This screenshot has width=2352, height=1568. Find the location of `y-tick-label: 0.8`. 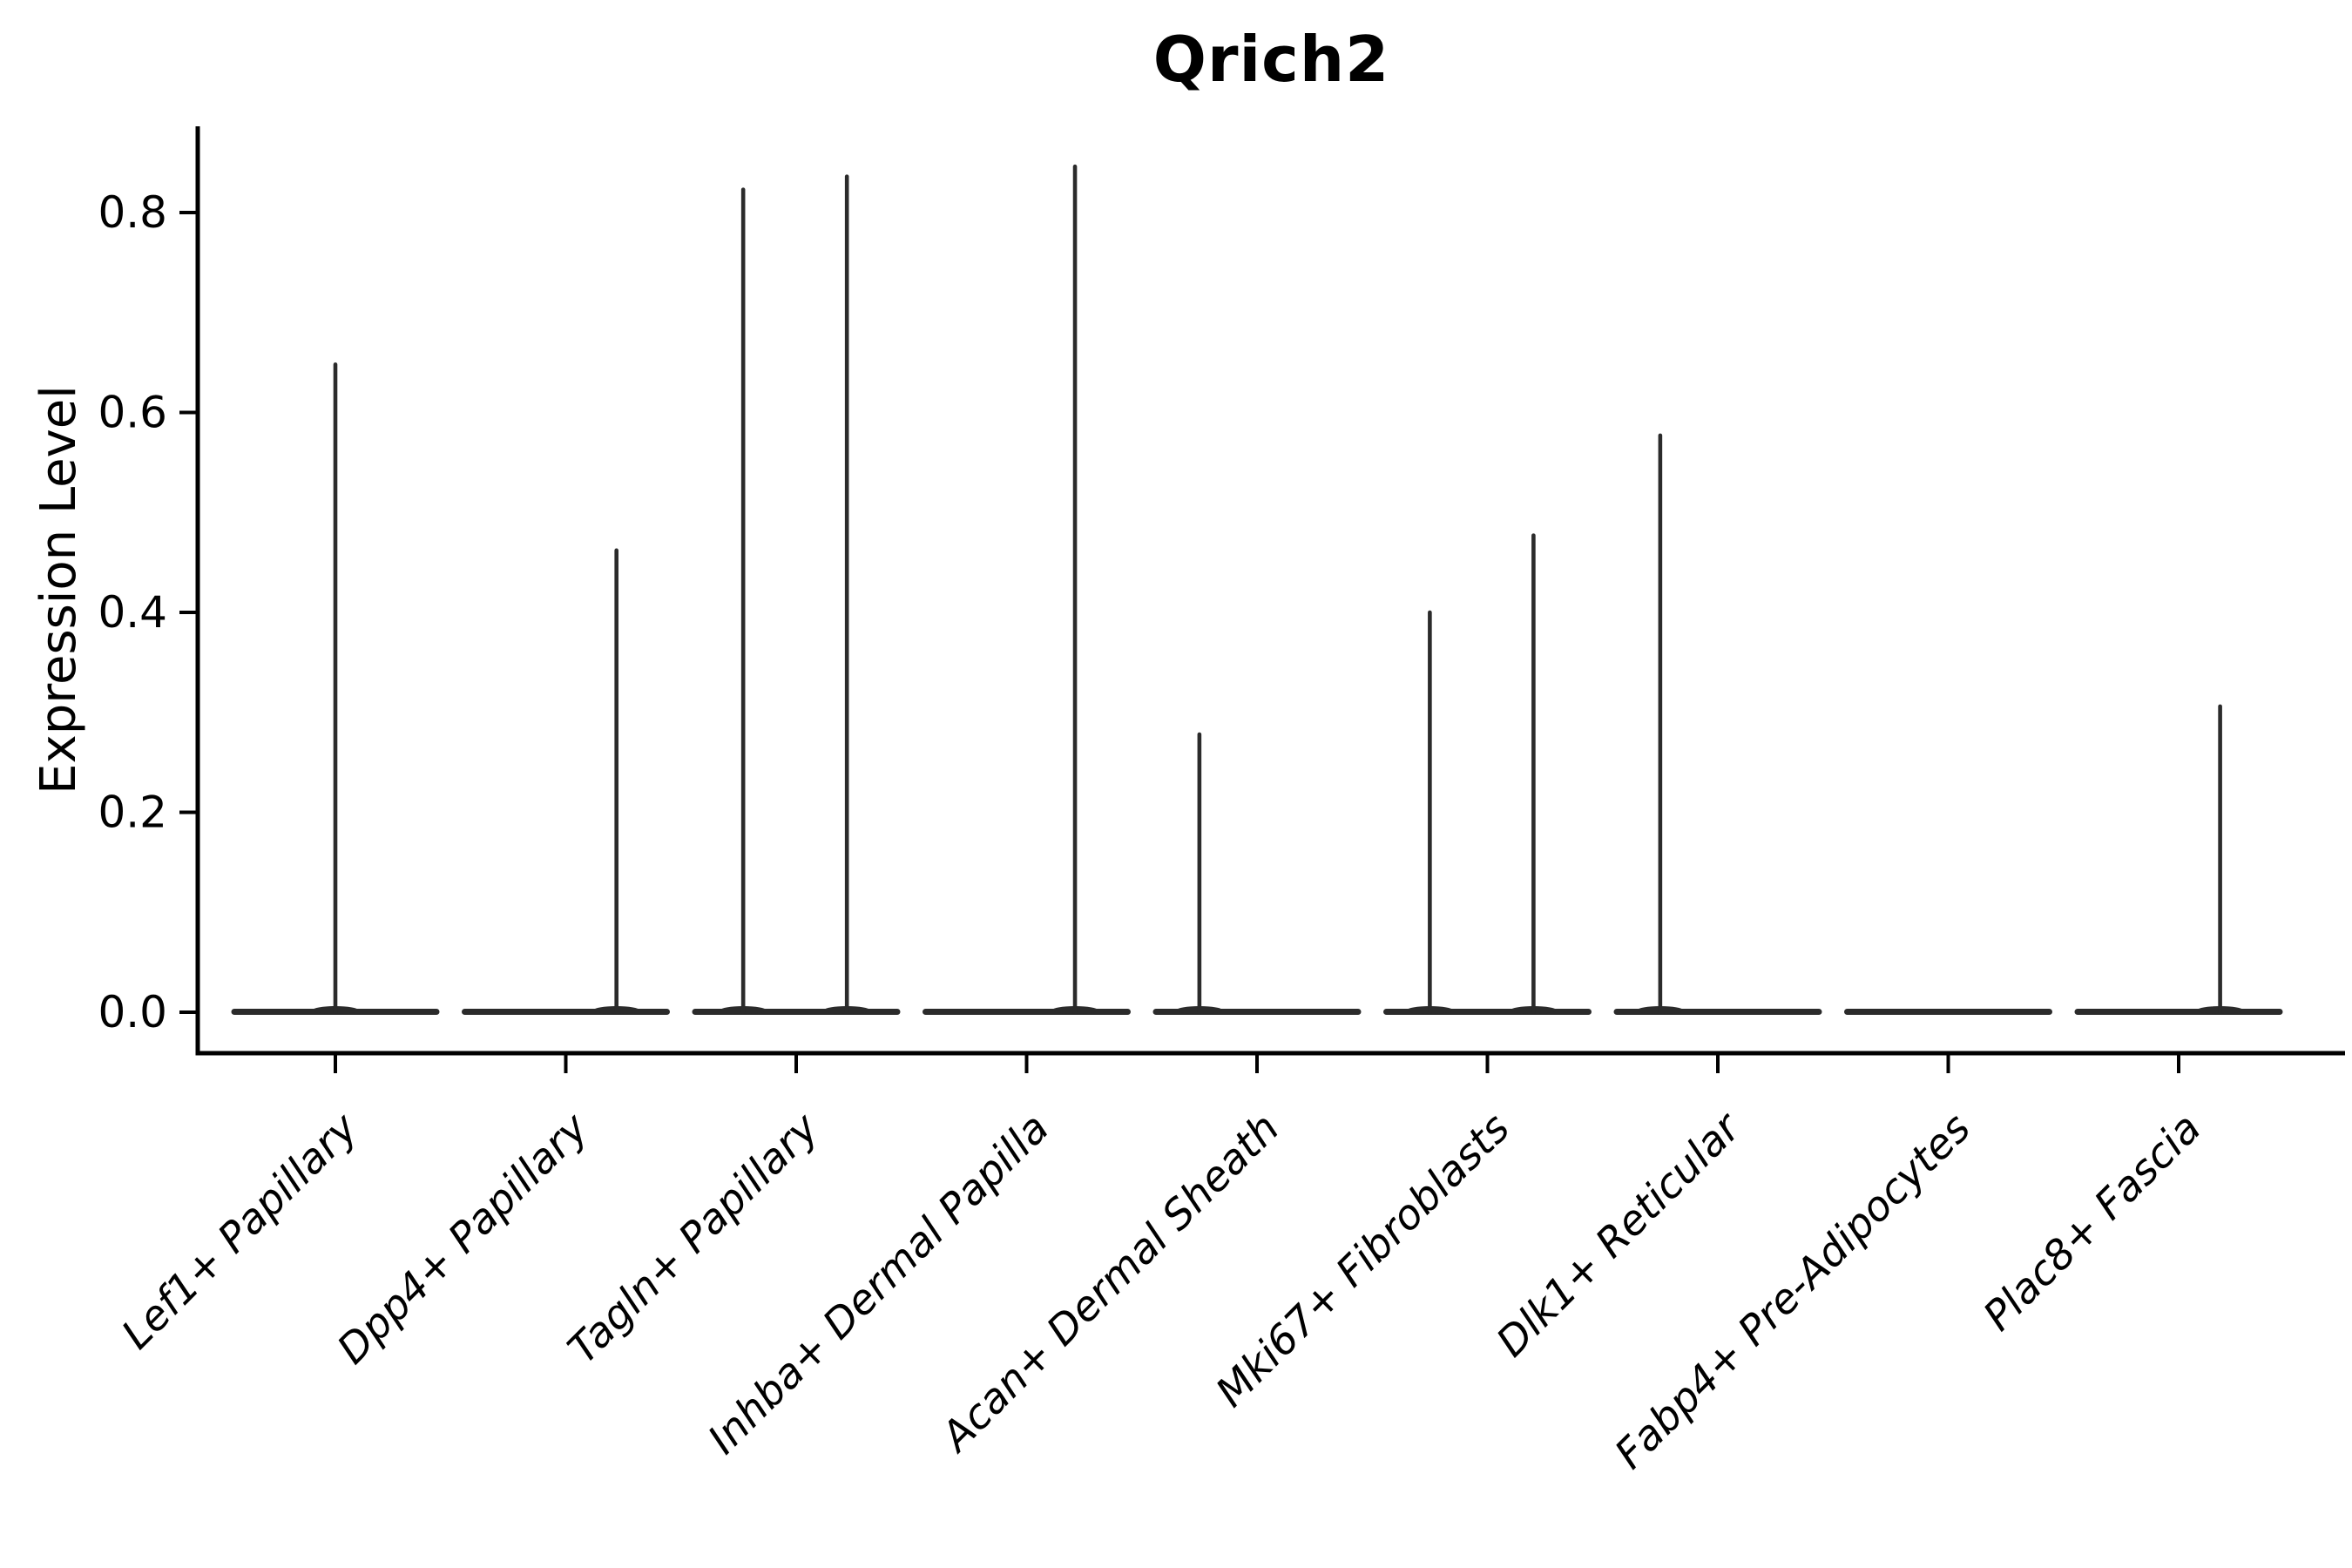

y-tick-label: 0.8 is located at coordinates (132, 212).